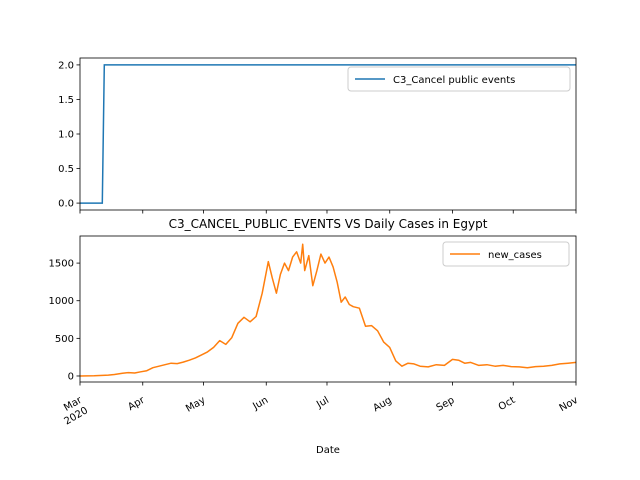 The width and height of the screenshot is (640, 480). What do you see at coordinates (66, 135) in the screenshot?
I see `top-y-tick-label-2: 1.0` at bounding box center [66, 135].